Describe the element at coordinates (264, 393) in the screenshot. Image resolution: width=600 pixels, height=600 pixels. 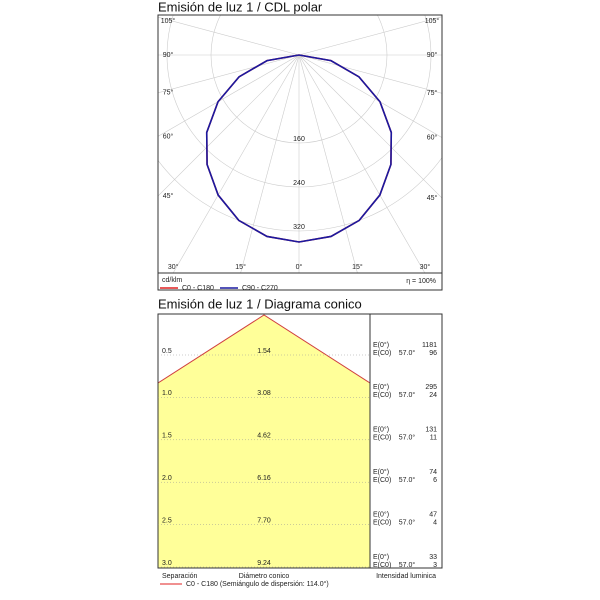
I see `diameter: 3.08` at that location.